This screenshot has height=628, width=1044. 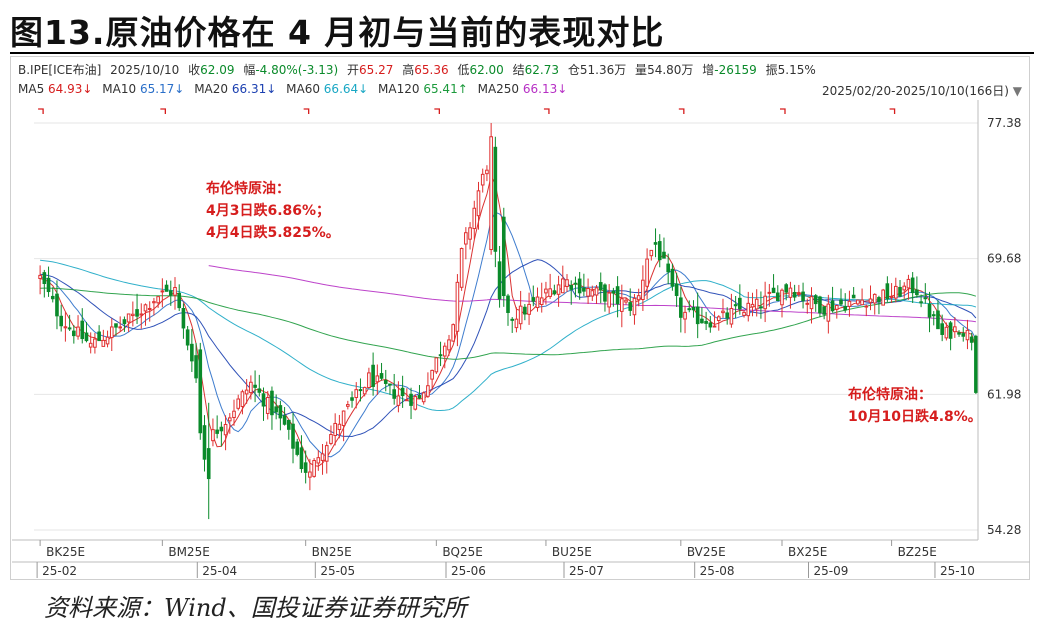 What do you see at coordinates (211, 70) in the screenshot?
I see `close-field: 收62.09` at bounding box center [211, 70].